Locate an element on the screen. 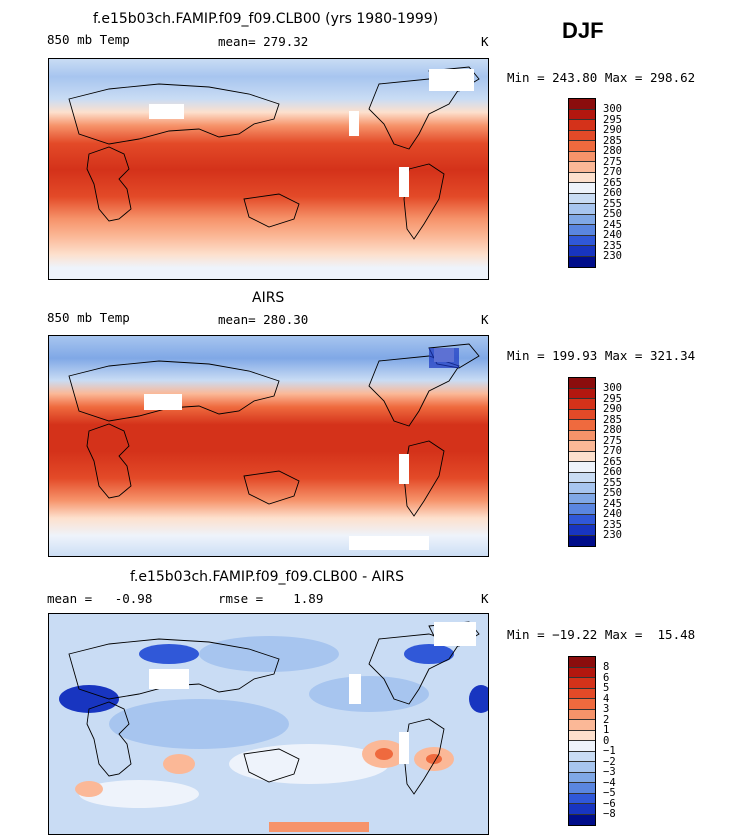  panel2-colorbar is located at coordinates (582, 462).